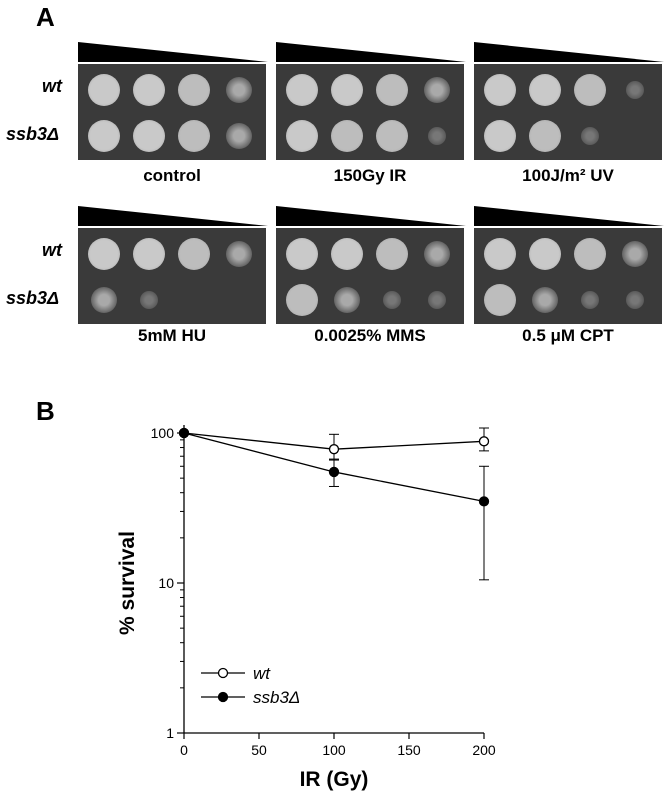  Describe the element at coordinates (568, 335) in the screenshot. I see `condition-label: 0.5 μM CPT` at that location.